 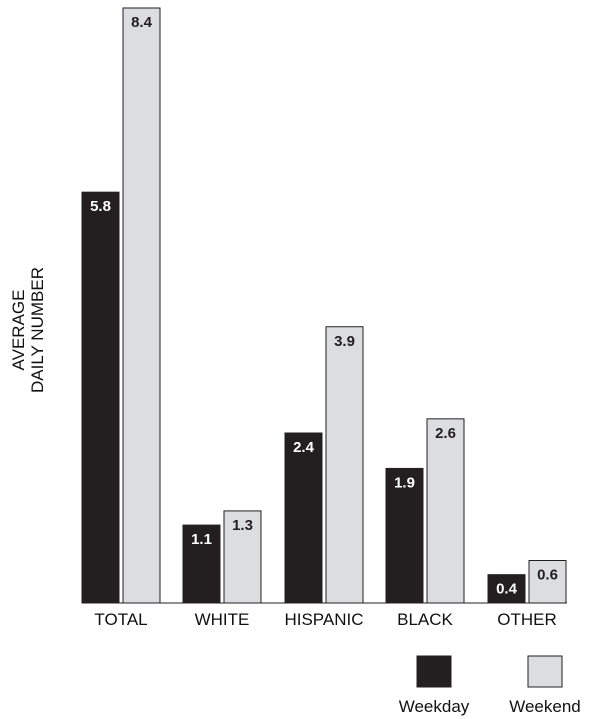 I want to click on y-axis-label: AVERAGE DAILY NUMBER, so click(x=28, y=330).